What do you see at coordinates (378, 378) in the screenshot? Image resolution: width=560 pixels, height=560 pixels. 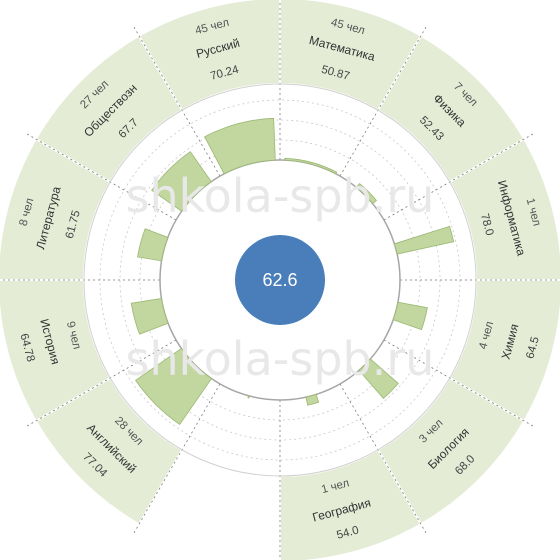 I see `bar-Биология` at bounding box center [378, 378].